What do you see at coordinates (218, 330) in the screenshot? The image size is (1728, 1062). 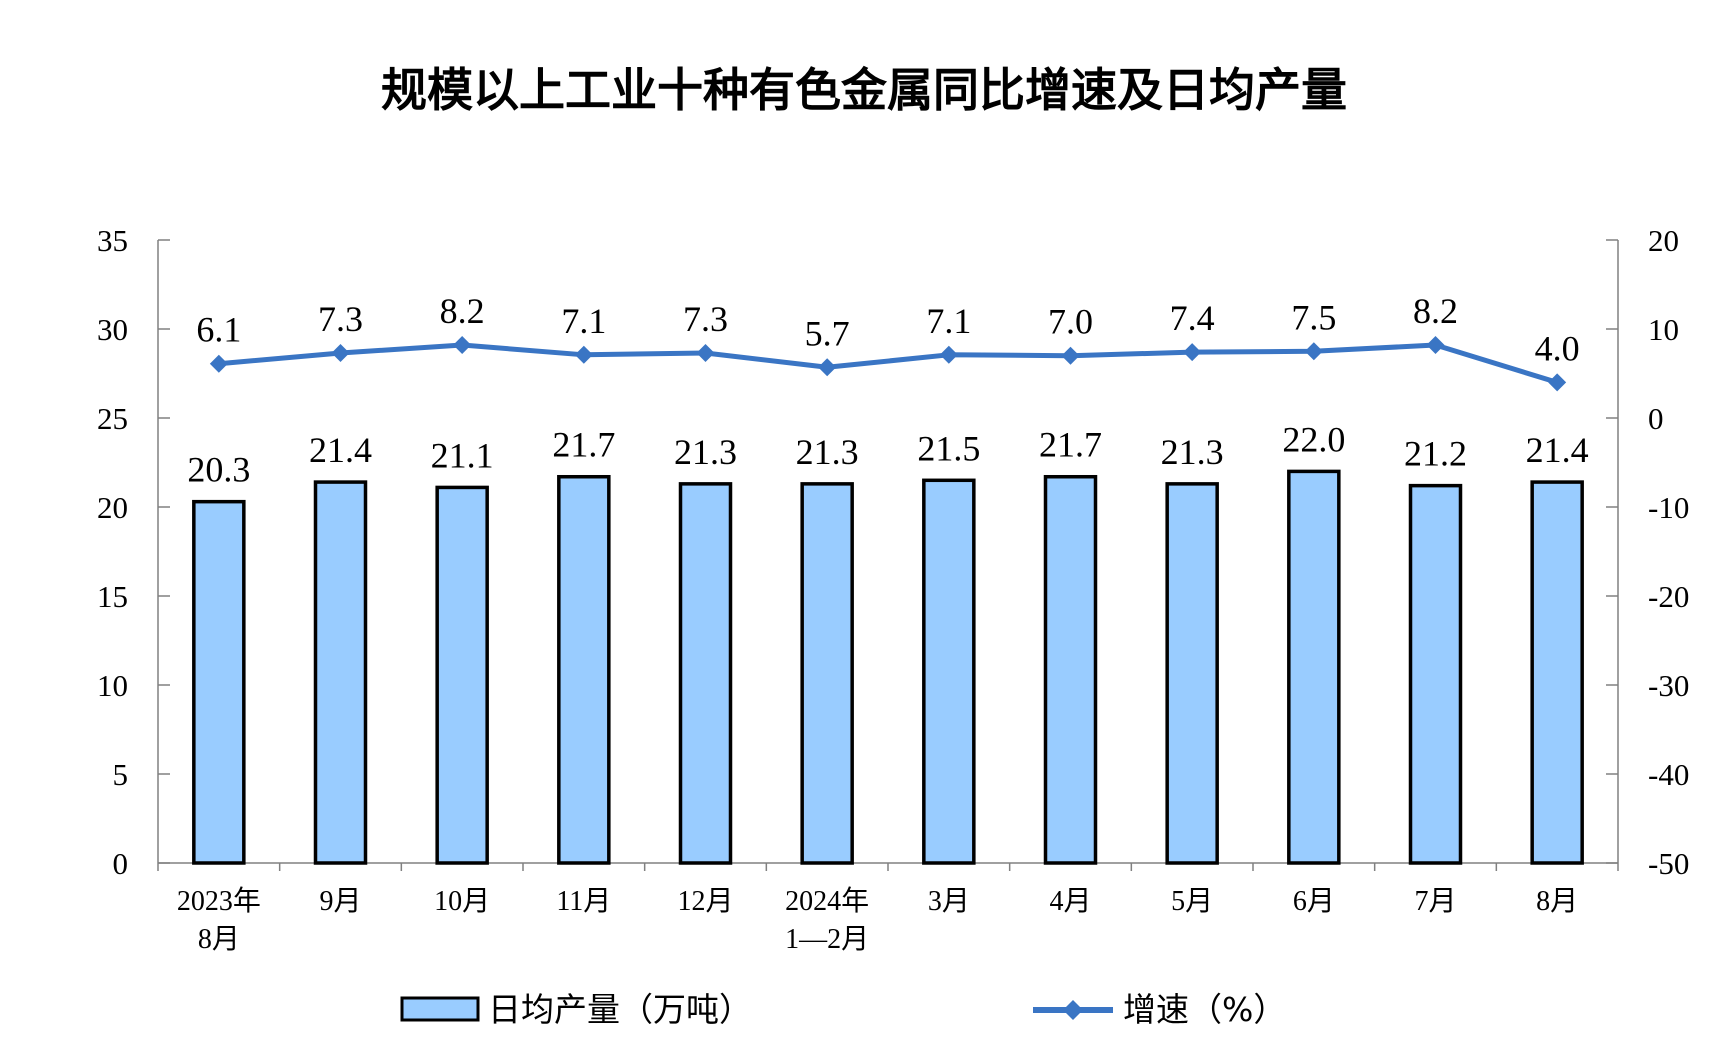 I see `line-data-label: 6.1` at bounding box center [218, 330].